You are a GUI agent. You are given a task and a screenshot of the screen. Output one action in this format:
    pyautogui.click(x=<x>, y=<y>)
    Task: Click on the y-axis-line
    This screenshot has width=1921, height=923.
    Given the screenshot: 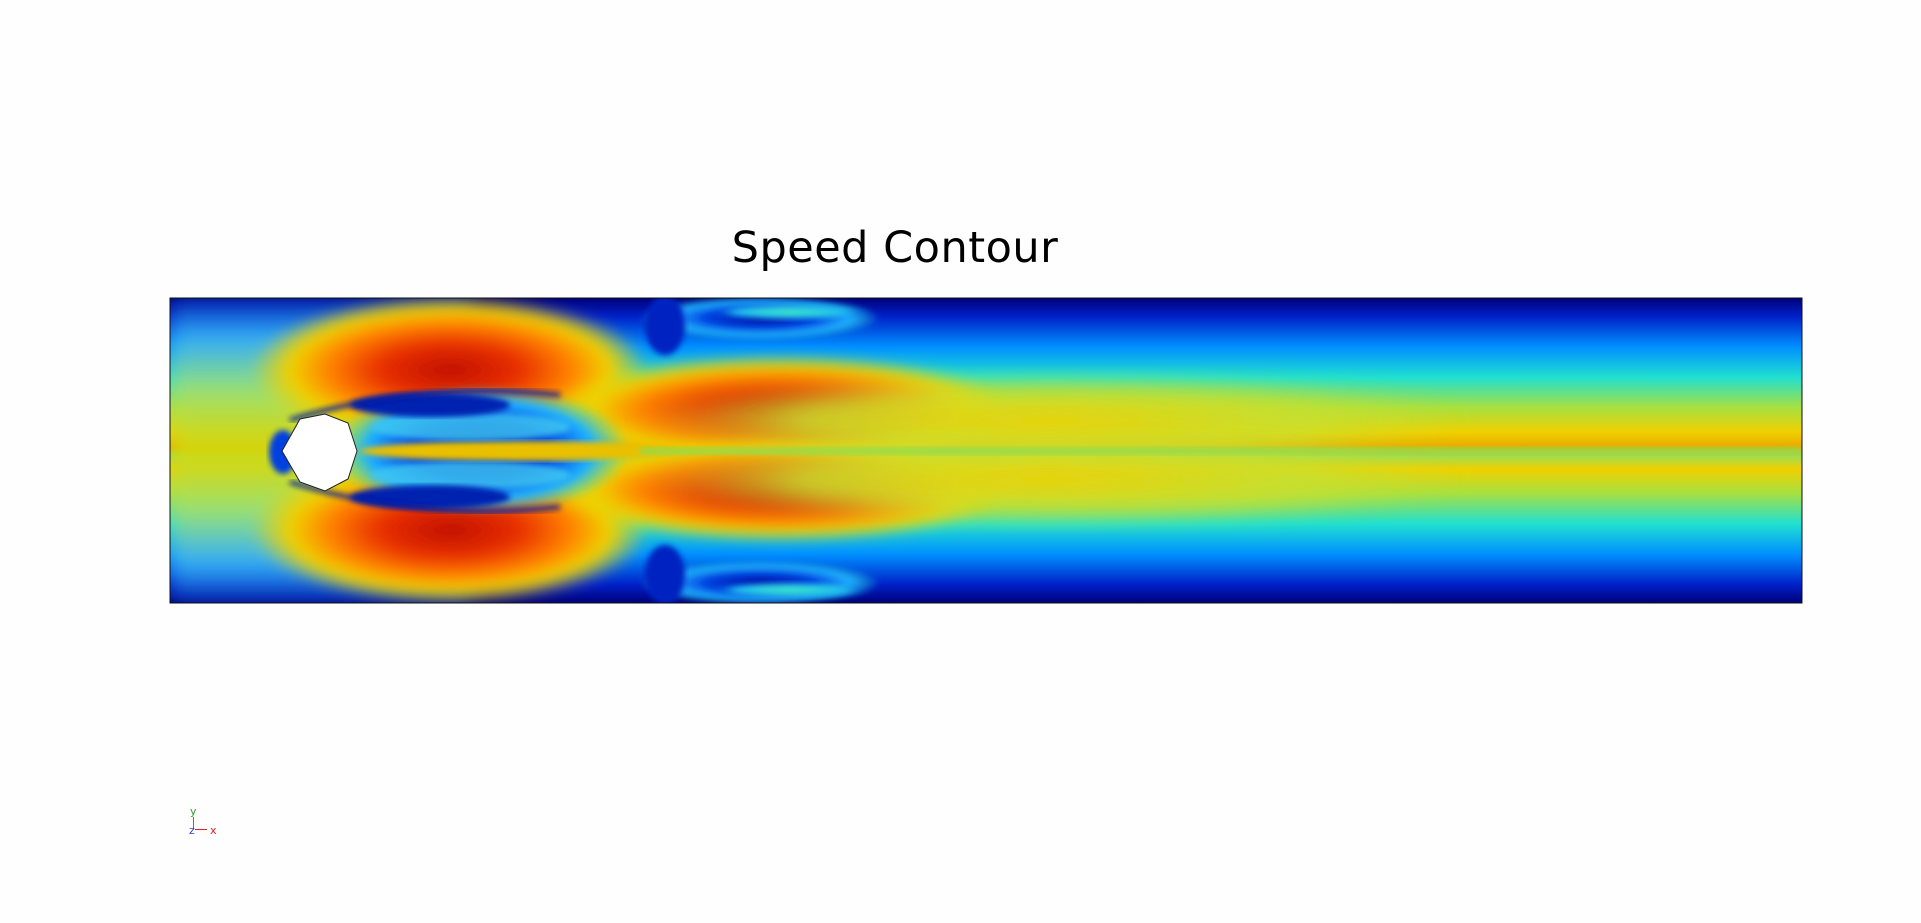 What is the action you would take?
    pyautogui.click(x=193, y=823)
    